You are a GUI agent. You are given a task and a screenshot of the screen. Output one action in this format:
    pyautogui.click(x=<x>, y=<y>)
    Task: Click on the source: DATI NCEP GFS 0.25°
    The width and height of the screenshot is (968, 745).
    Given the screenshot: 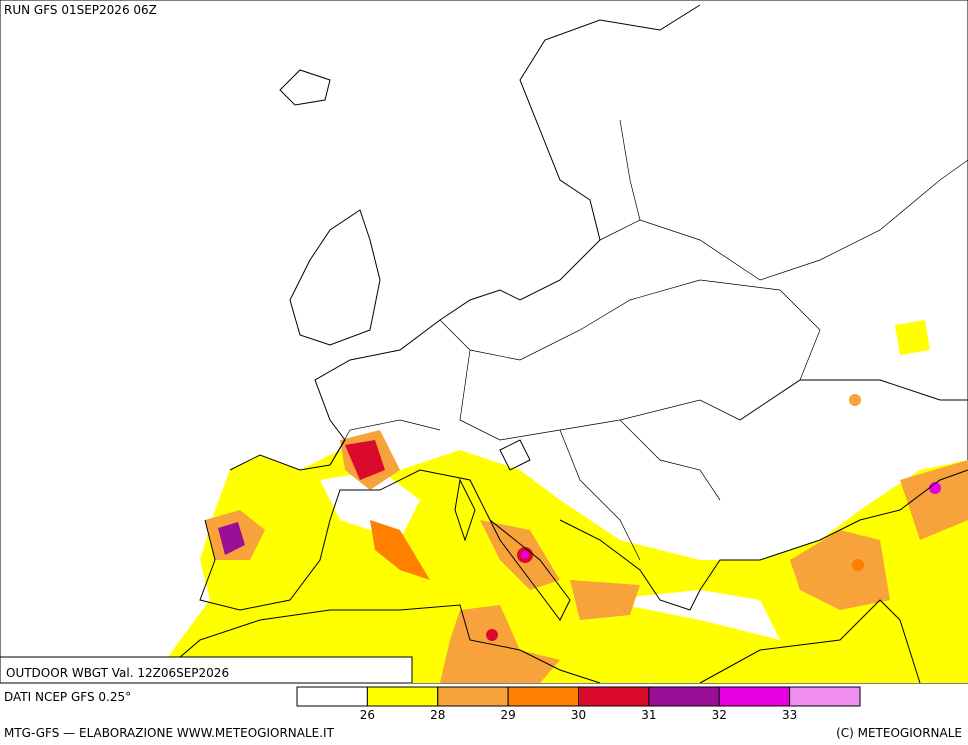 What is the action you would take?
    pyautogui.click(x=67, y=697)
    